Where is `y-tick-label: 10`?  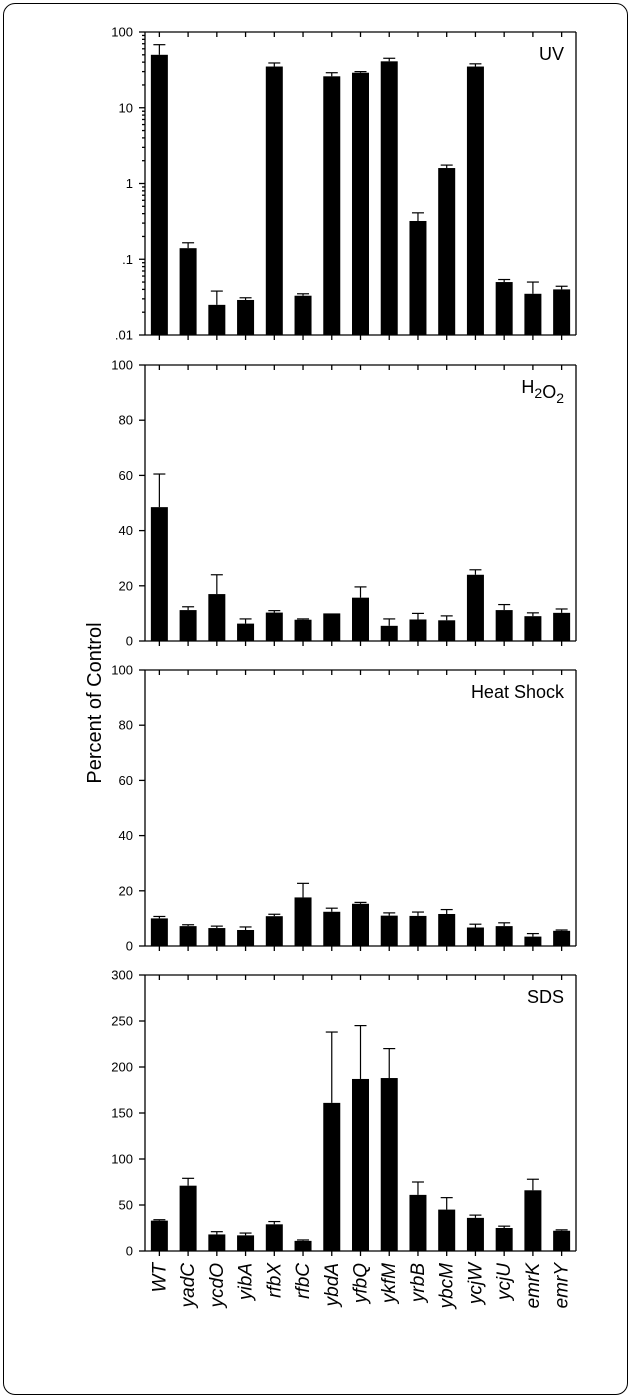 y-tick-label: 10 is located at coordinates (126, 107).